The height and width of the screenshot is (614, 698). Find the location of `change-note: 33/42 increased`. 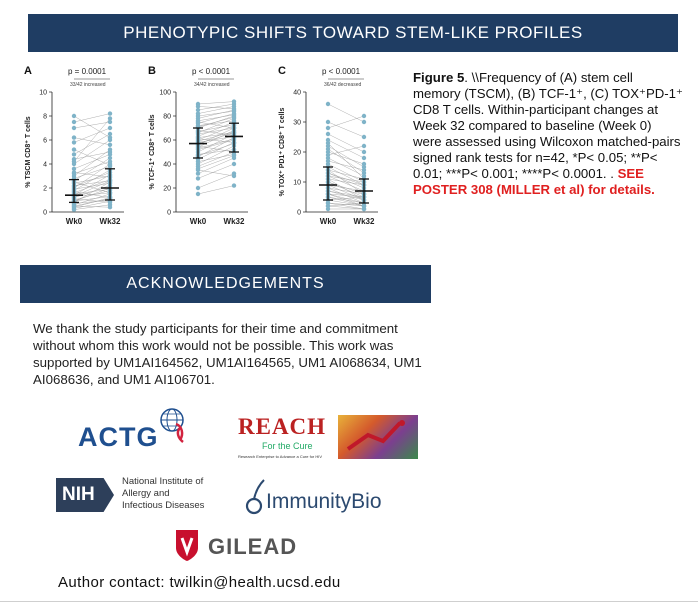

change-note: 33/42 increased is located at coordinates (88, 85).